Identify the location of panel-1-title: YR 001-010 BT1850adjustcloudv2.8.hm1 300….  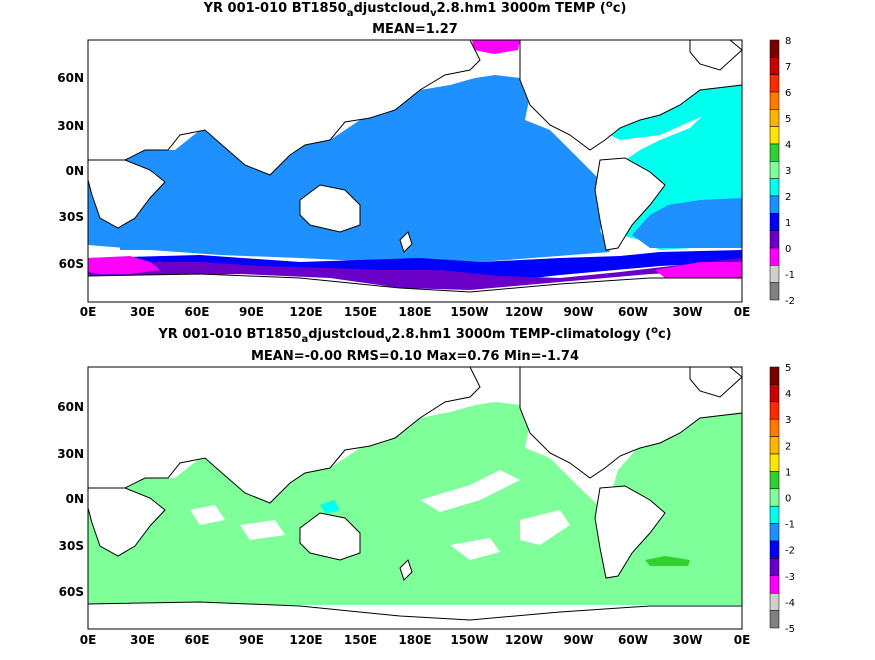
(415, 9).